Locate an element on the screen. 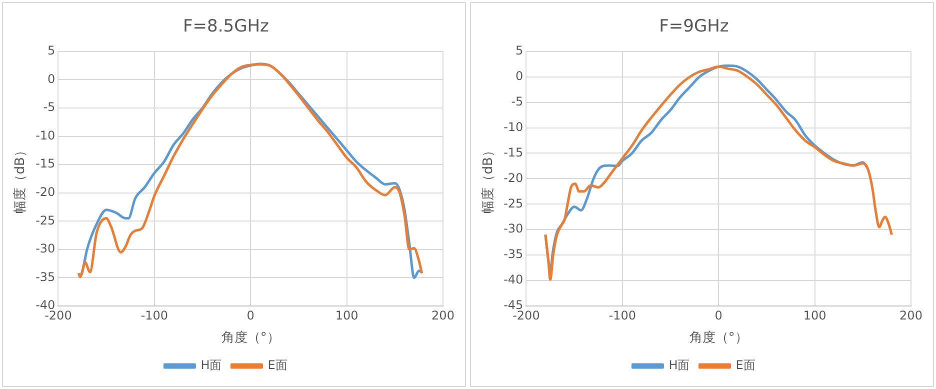 The image size is (936, 389). chart-title: F=8.5GHz is located at coordinates (226, 26).